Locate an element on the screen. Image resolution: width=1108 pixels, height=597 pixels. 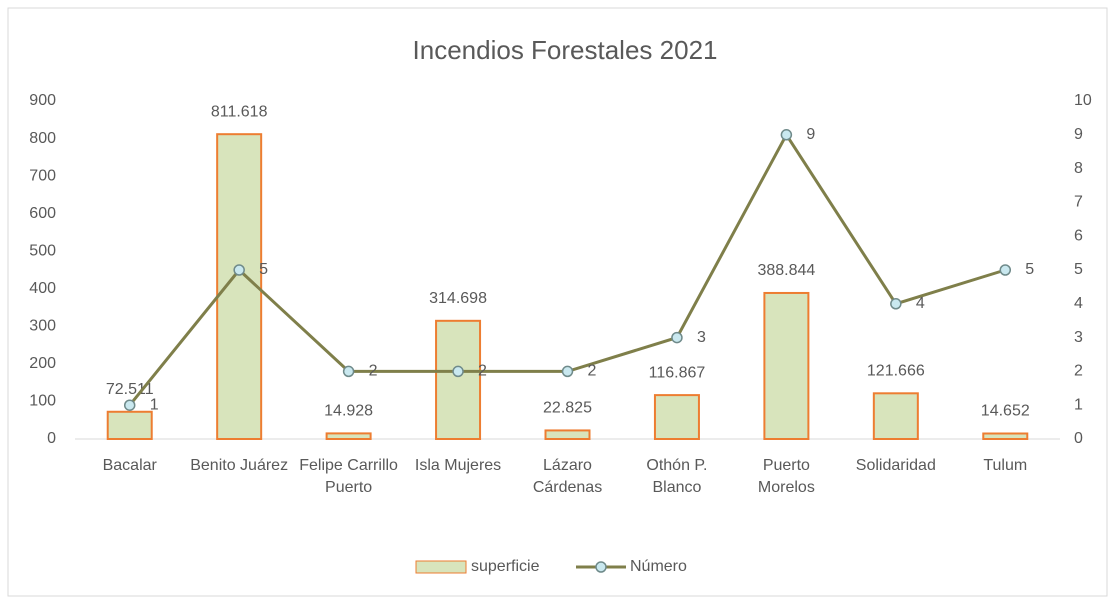
y2-tick-label: 0 is located at coordinates (1078, 438).